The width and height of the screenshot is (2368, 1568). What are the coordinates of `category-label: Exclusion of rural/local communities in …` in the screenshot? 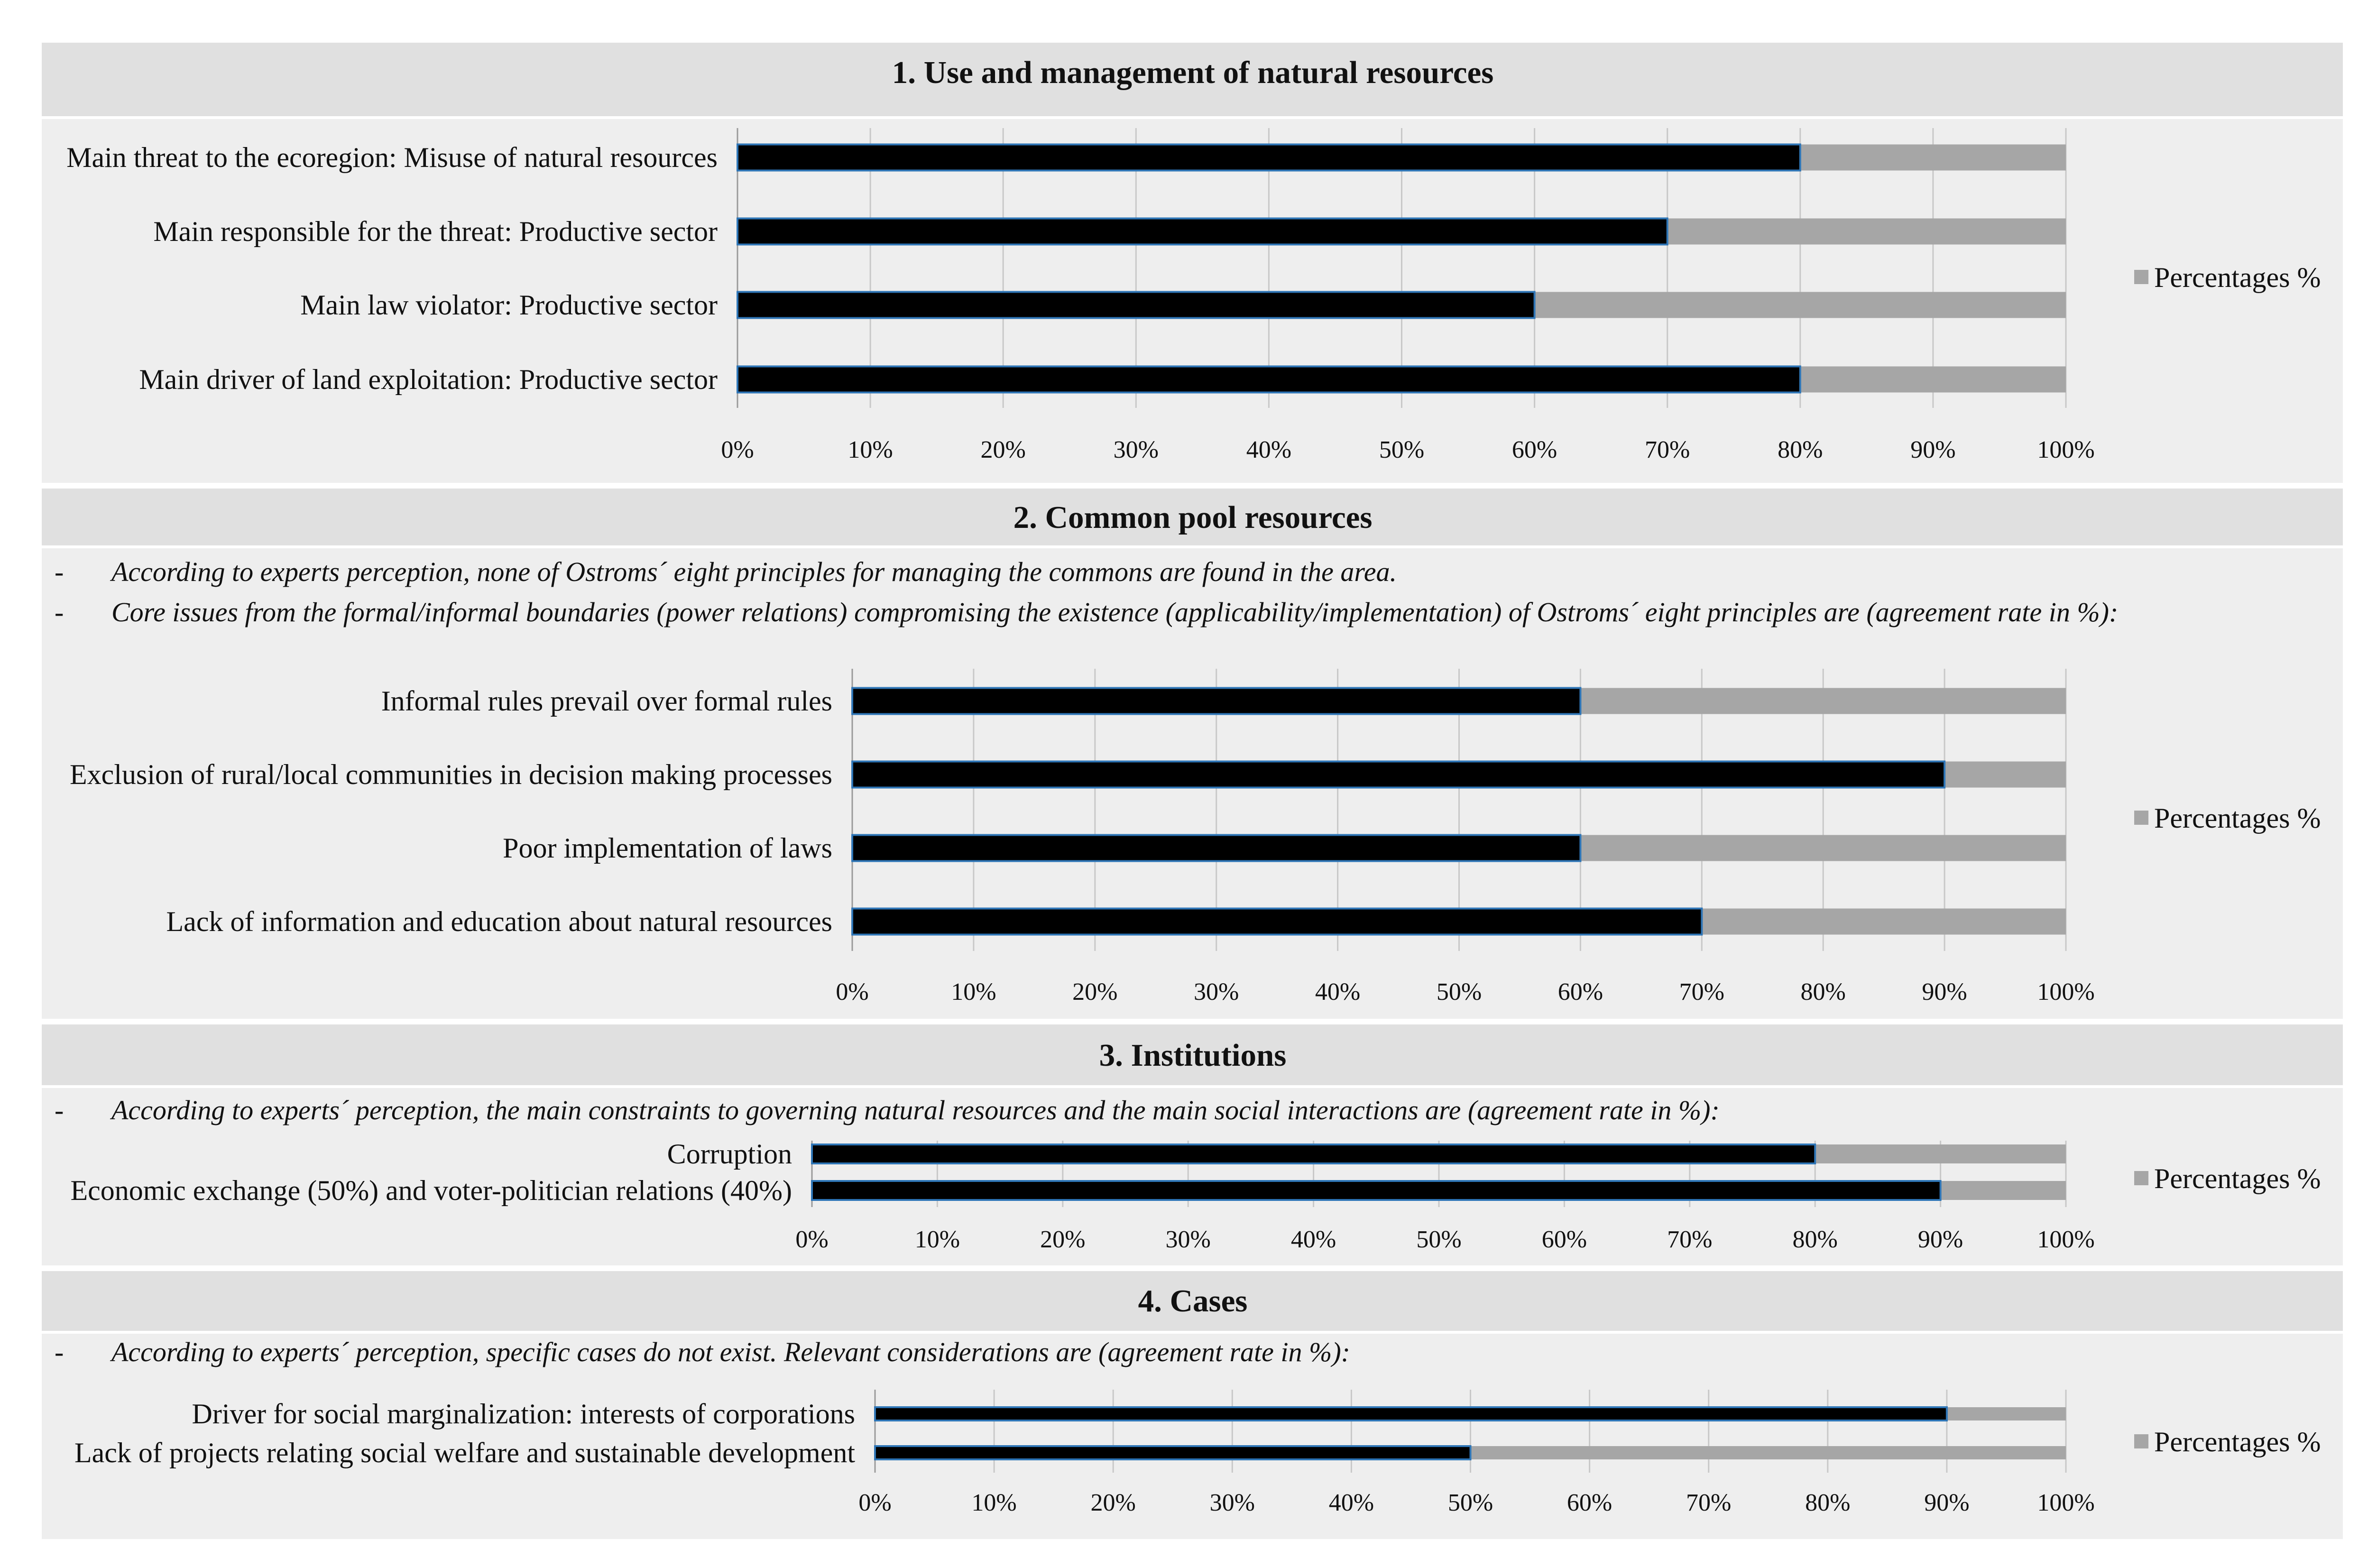 It's located at (451, 775).